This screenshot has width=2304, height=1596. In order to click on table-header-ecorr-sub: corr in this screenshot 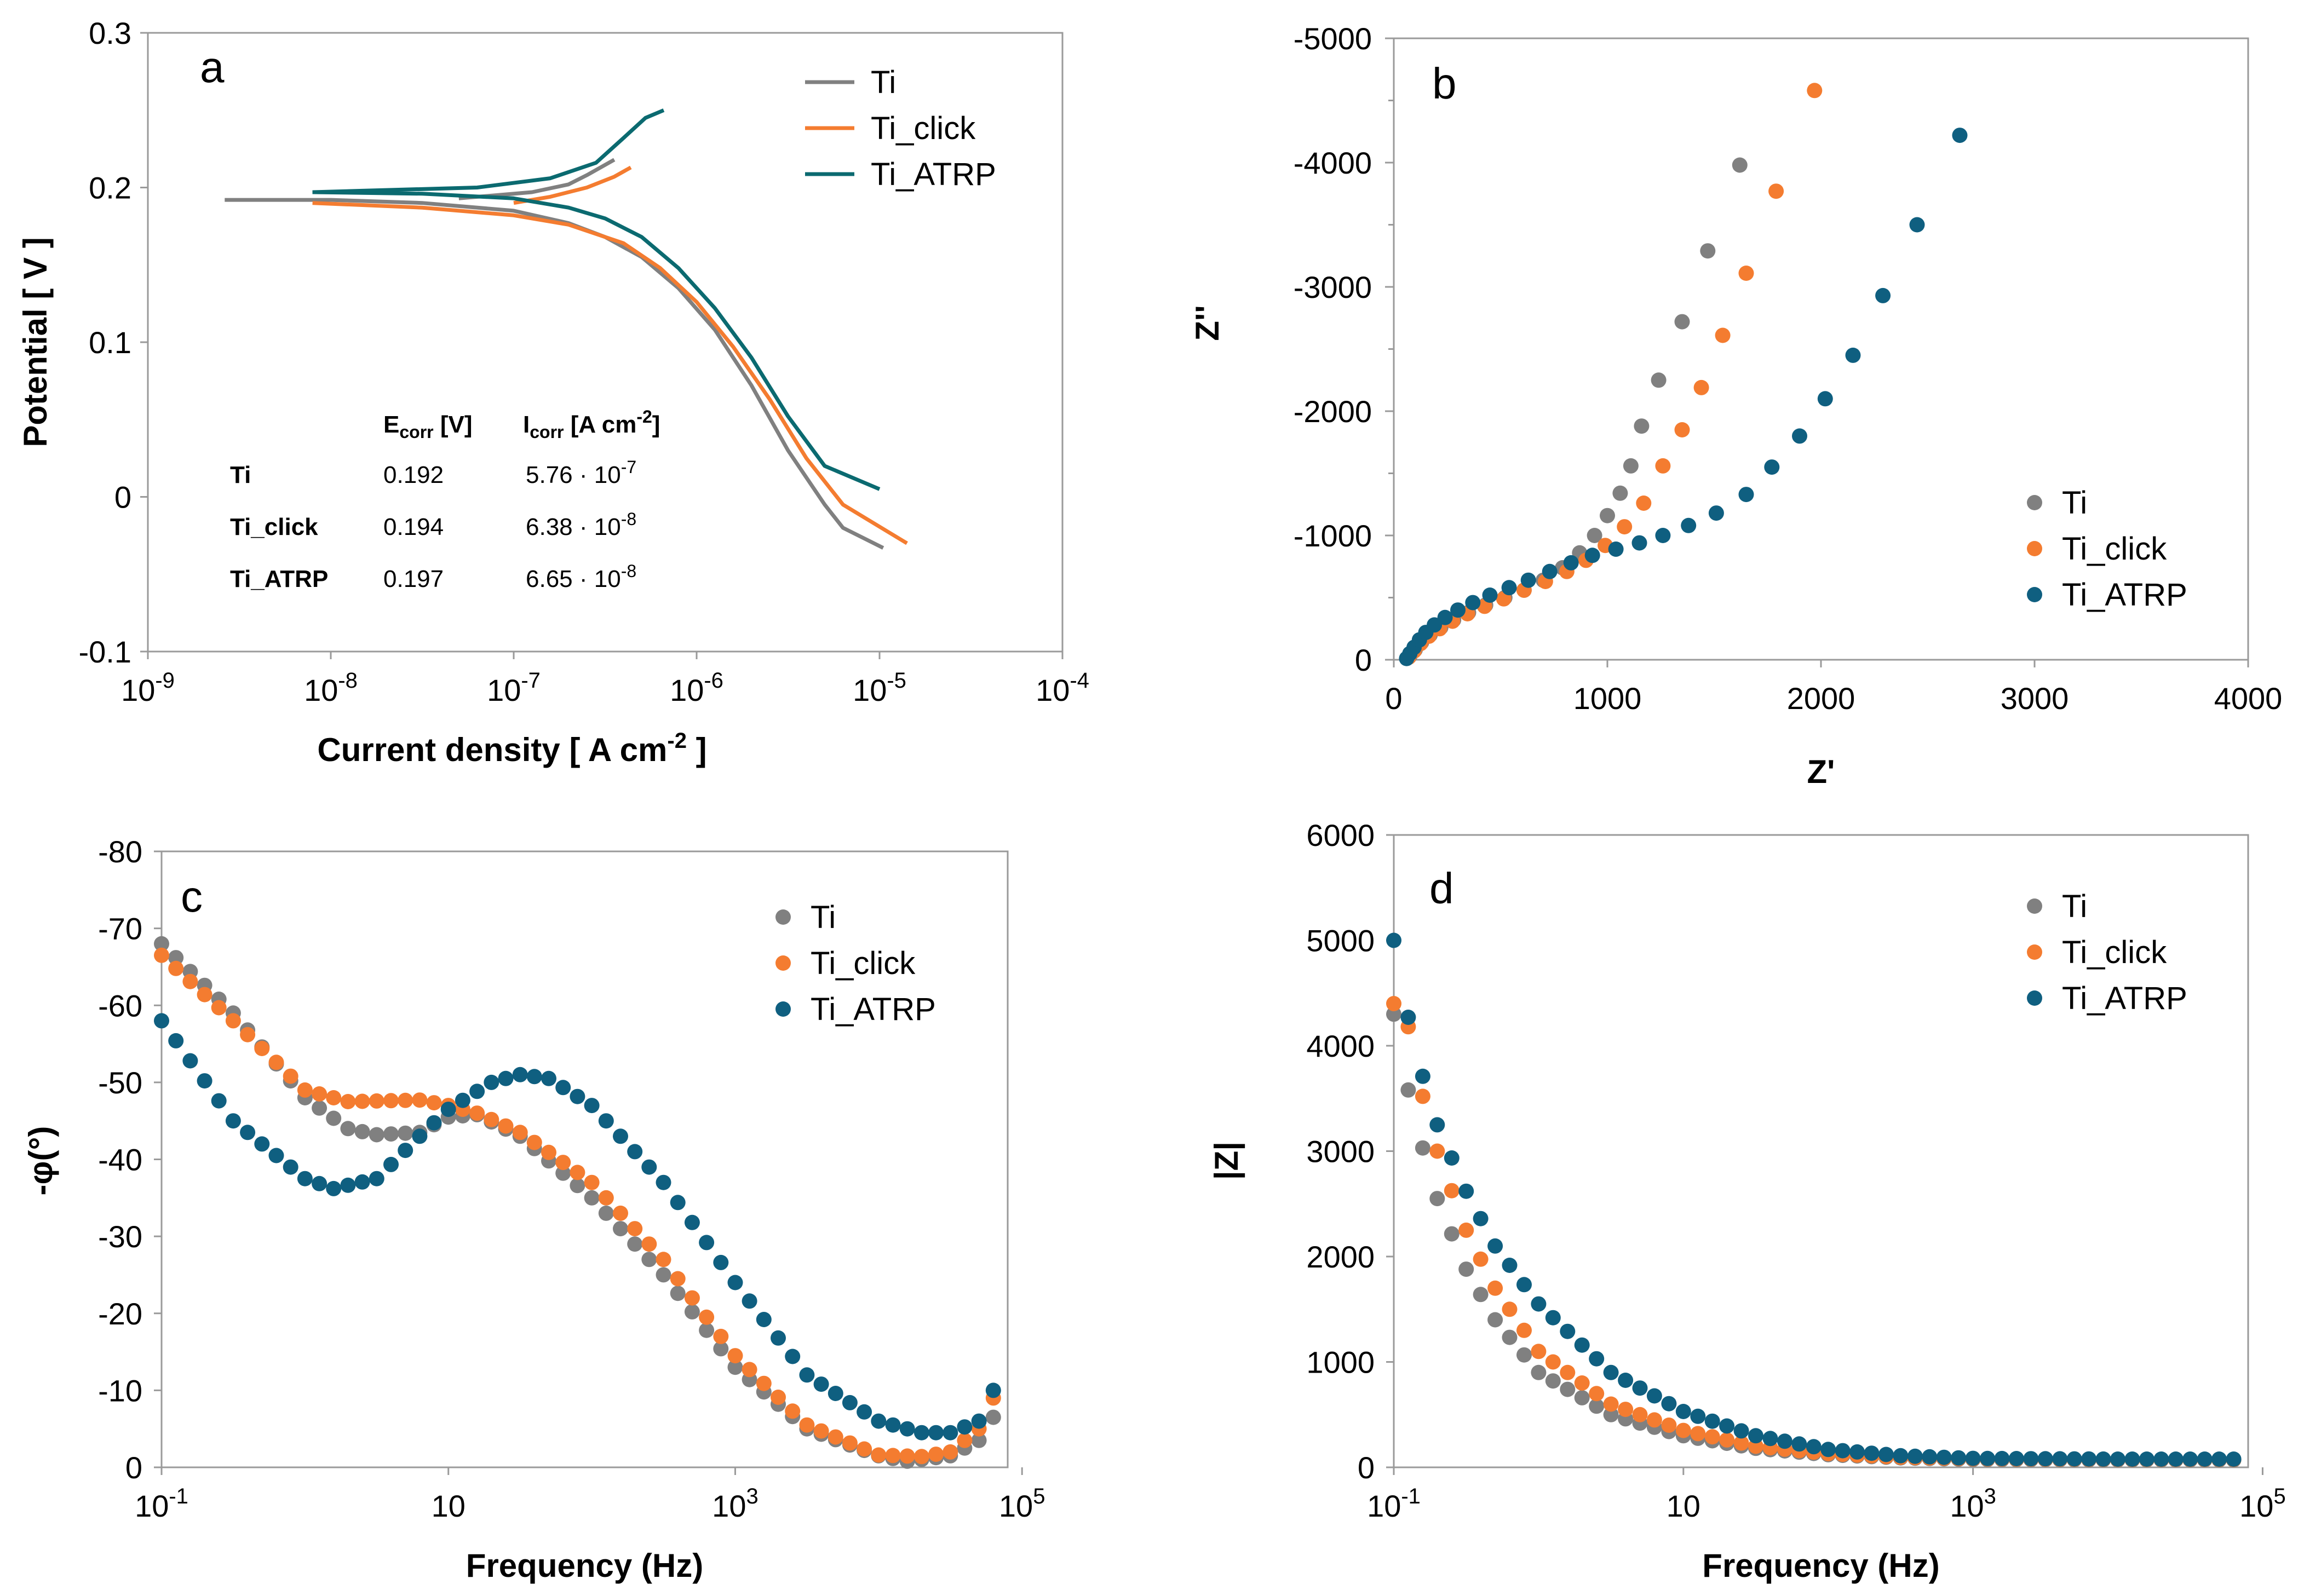, I will do `click(416, 432)`.